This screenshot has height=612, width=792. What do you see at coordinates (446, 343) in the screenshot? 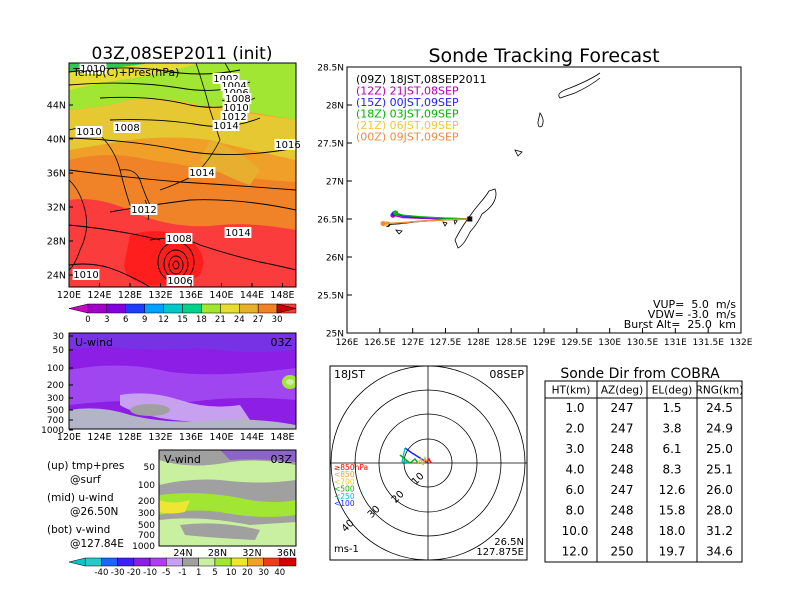
I see `track-x-label: 127.5E` at bounding box center [446, 343].